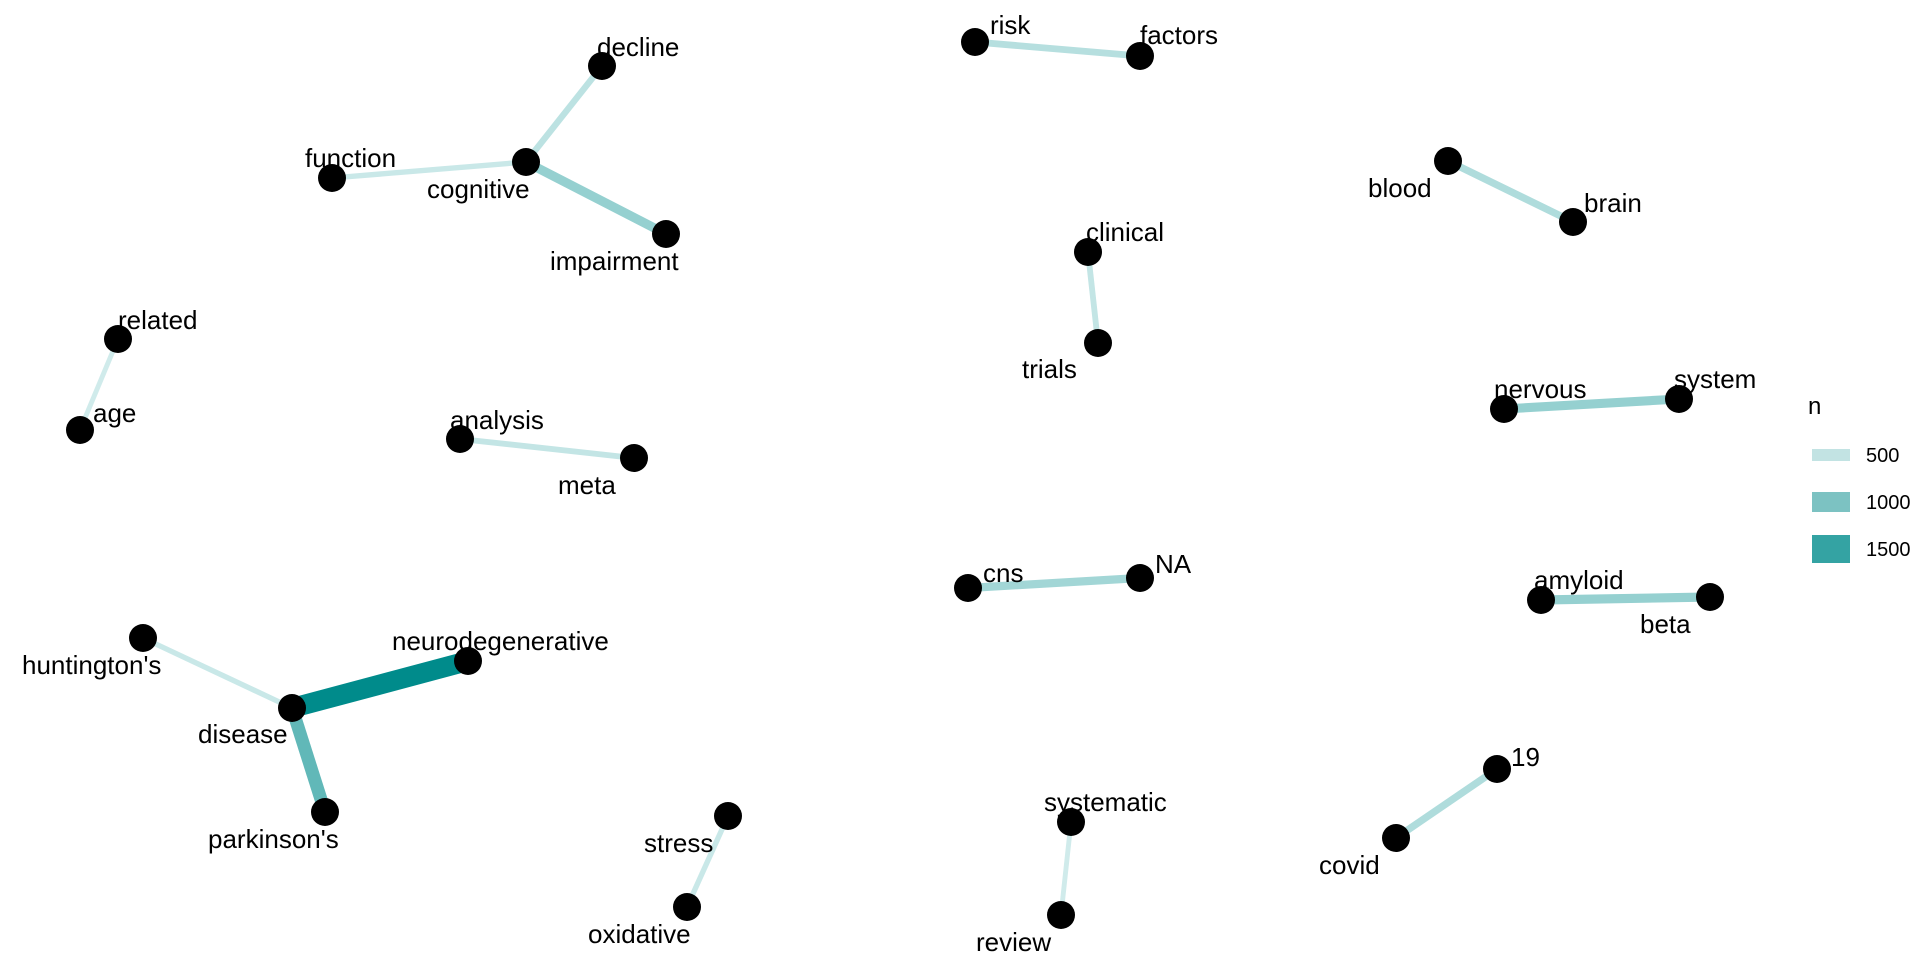 The image size is (1920, 960). I want to click on node-blood, so click(1448, 161).